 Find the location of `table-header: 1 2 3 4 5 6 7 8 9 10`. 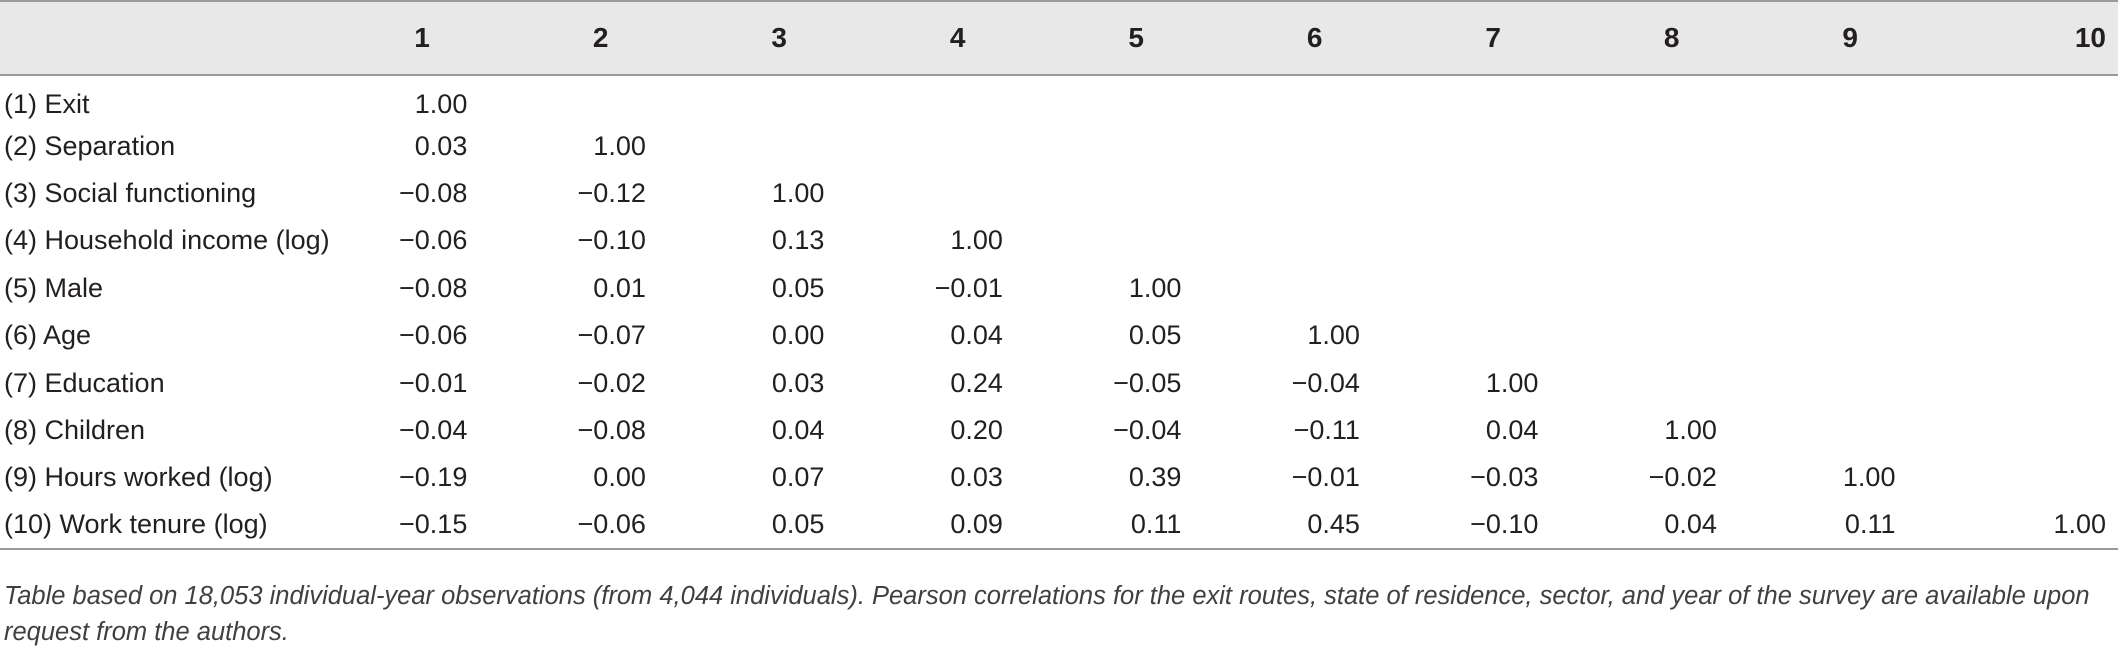

table-header: 1 2 3 4 5 6 7 8 9 10 is located at coordinates (1059, 38).